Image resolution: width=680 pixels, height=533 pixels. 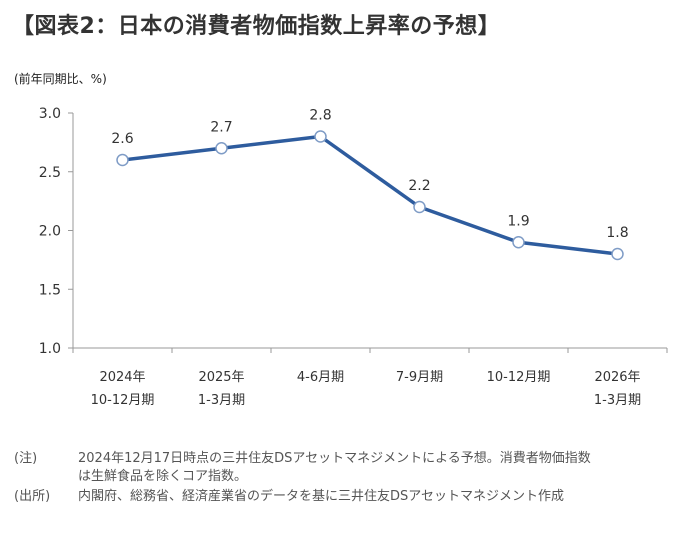 I want to click on data-label: 2.8, so click(x=320, y=116).